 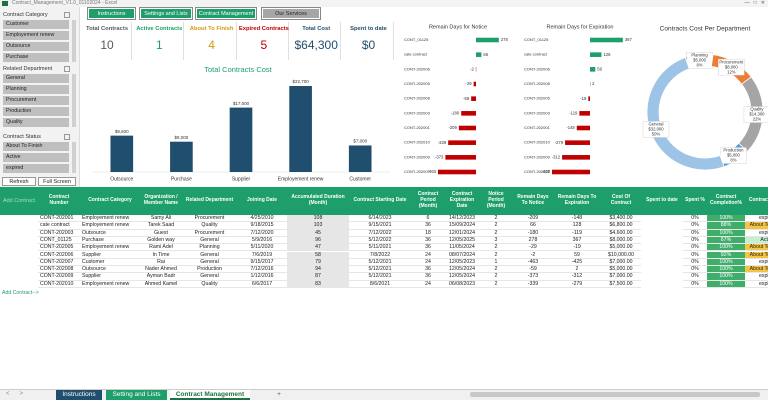 What do you see at coordinates (758, 200) in the screenshot?
I see `table-header-cell: Contract Status` at bounding box center [758, 200].